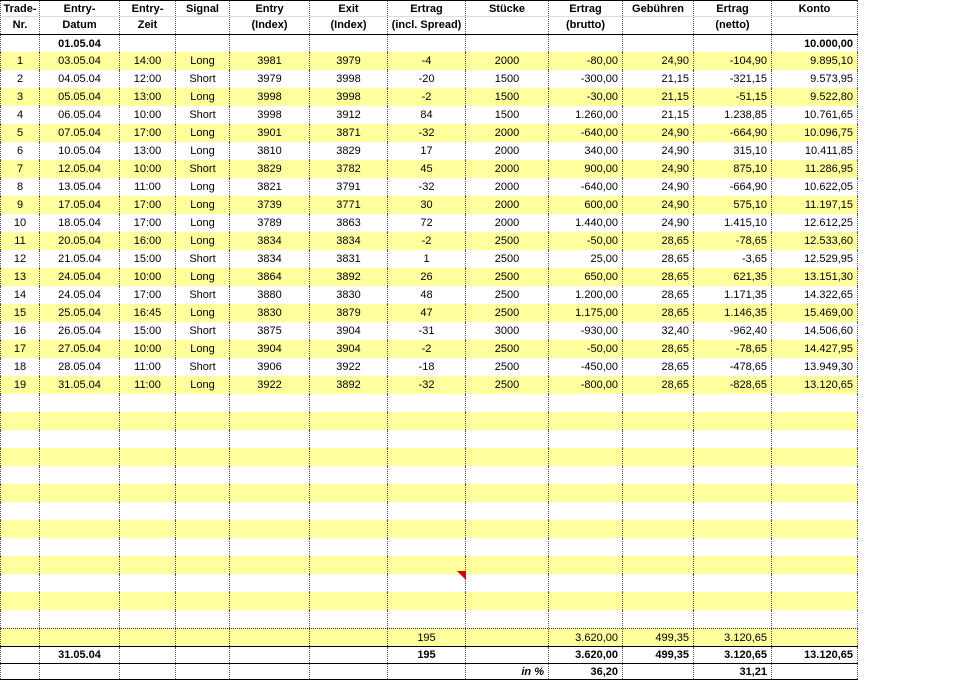 This screenshot has width=962, height=680. I want to click on cell-entry-datum: 18.05.04, so click(80, 223).